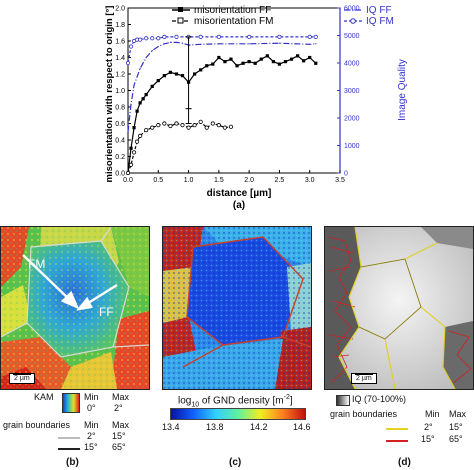 The image size is (474, 470). I want to click on annot-ff: FF, so click(106, 312).